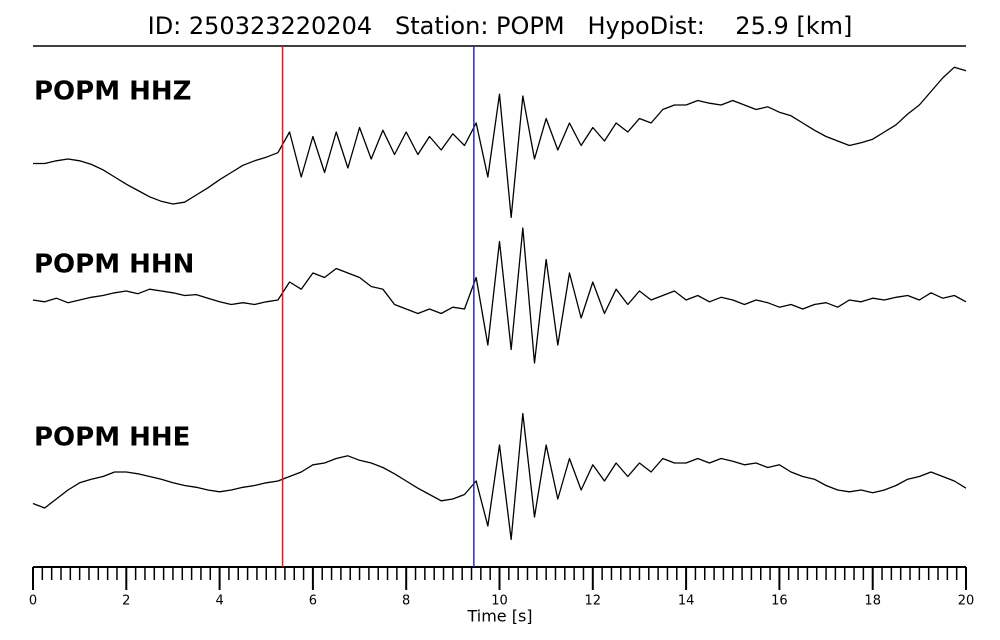  What do you see at coordinates (313, 601) in the screenshot?
I see `x-tick-label: 6` at bounding box center [313, 601].